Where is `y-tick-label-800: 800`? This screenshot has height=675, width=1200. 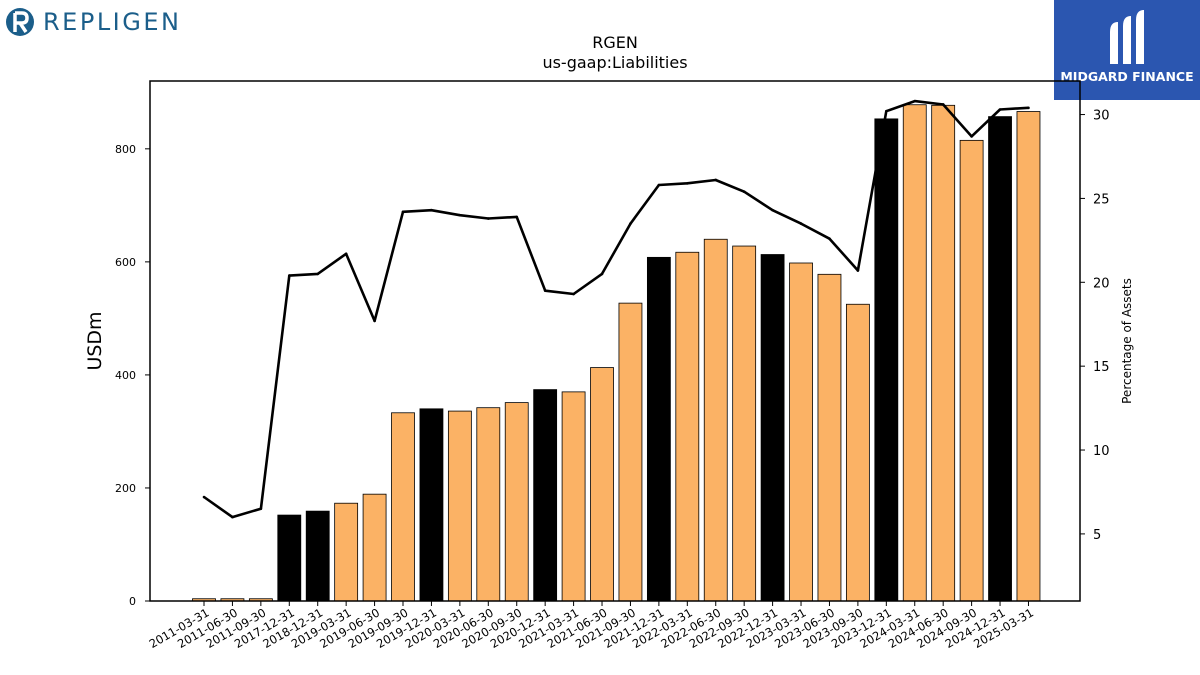 y-tick-label-800: 800 is located at coordinates (125, 149).